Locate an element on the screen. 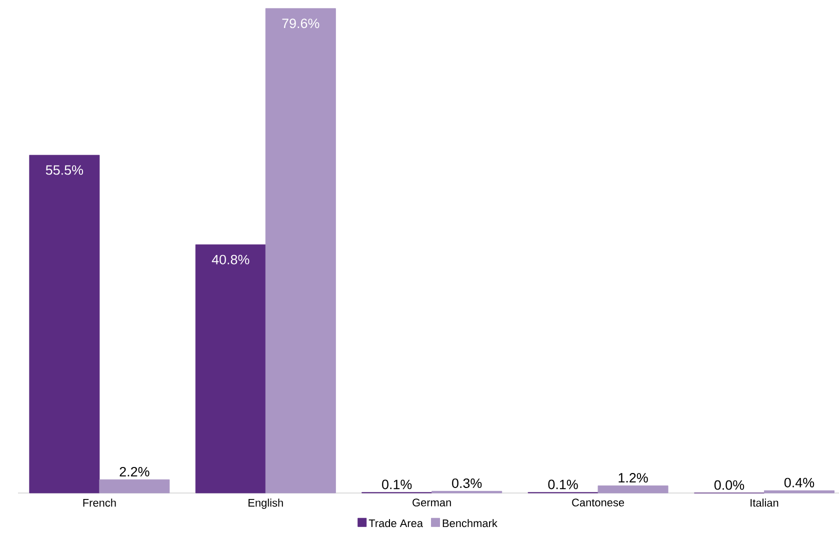 The width and height of the screenshot is (839, 541). data-label: 55.5% is located at coordinates (65, 170).